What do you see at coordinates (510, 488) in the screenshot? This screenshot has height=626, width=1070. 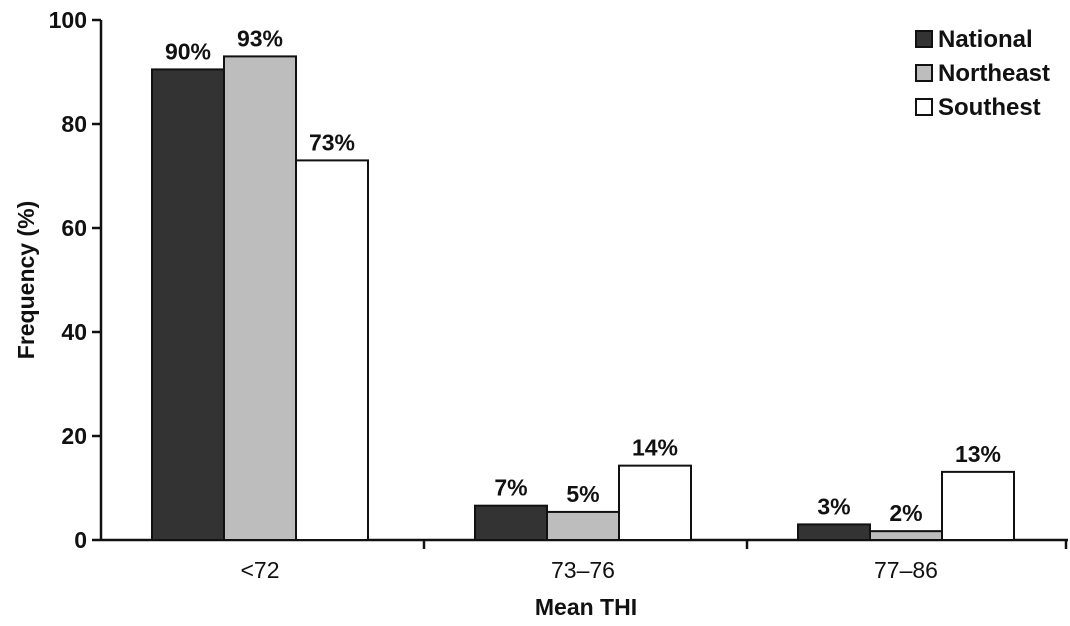 I see `data-label: 7%` at bounding box center [510, 488].